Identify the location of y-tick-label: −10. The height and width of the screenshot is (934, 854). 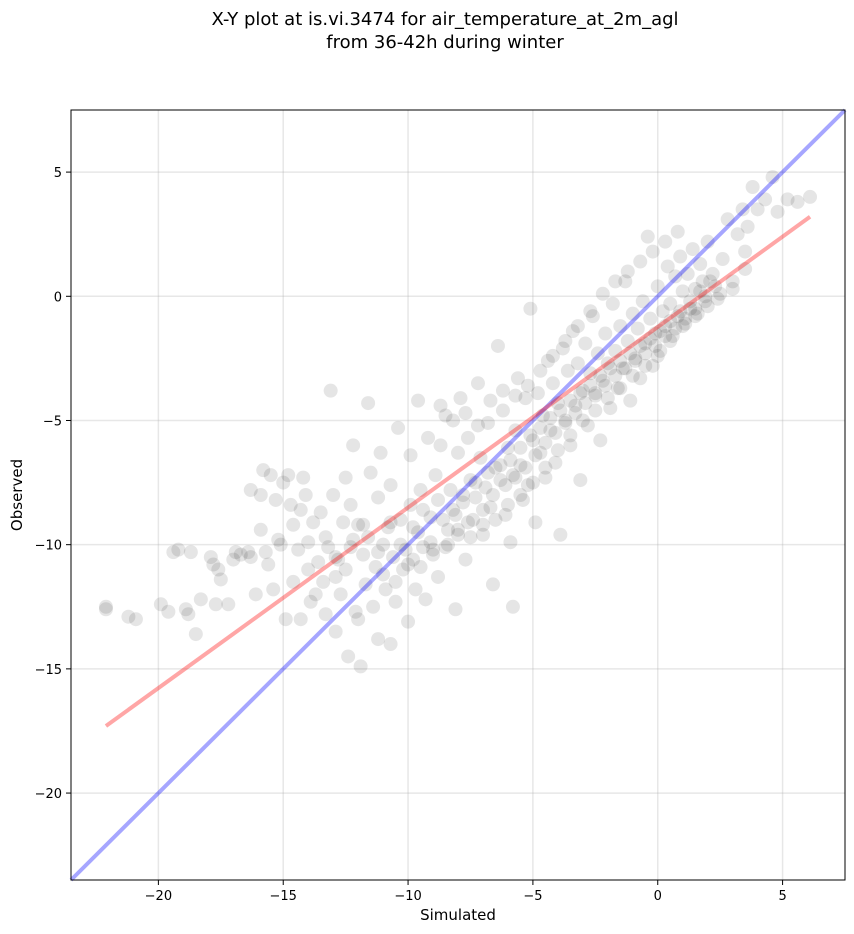
(48, 546).